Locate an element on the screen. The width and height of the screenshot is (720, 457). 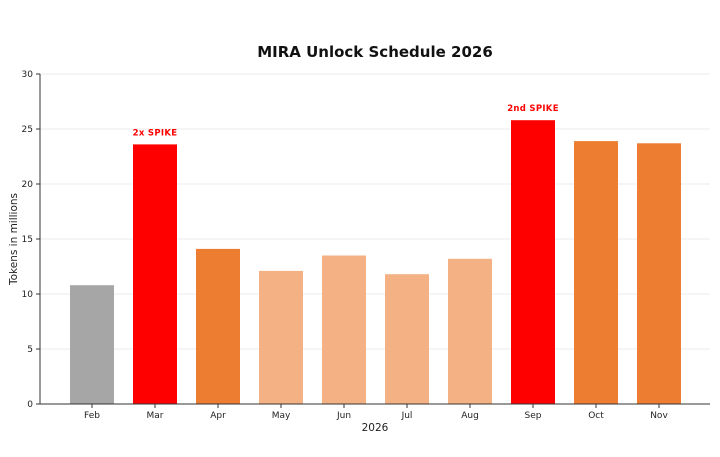
x-tick-label-aug: Aug is located at coordinates (470, 416).